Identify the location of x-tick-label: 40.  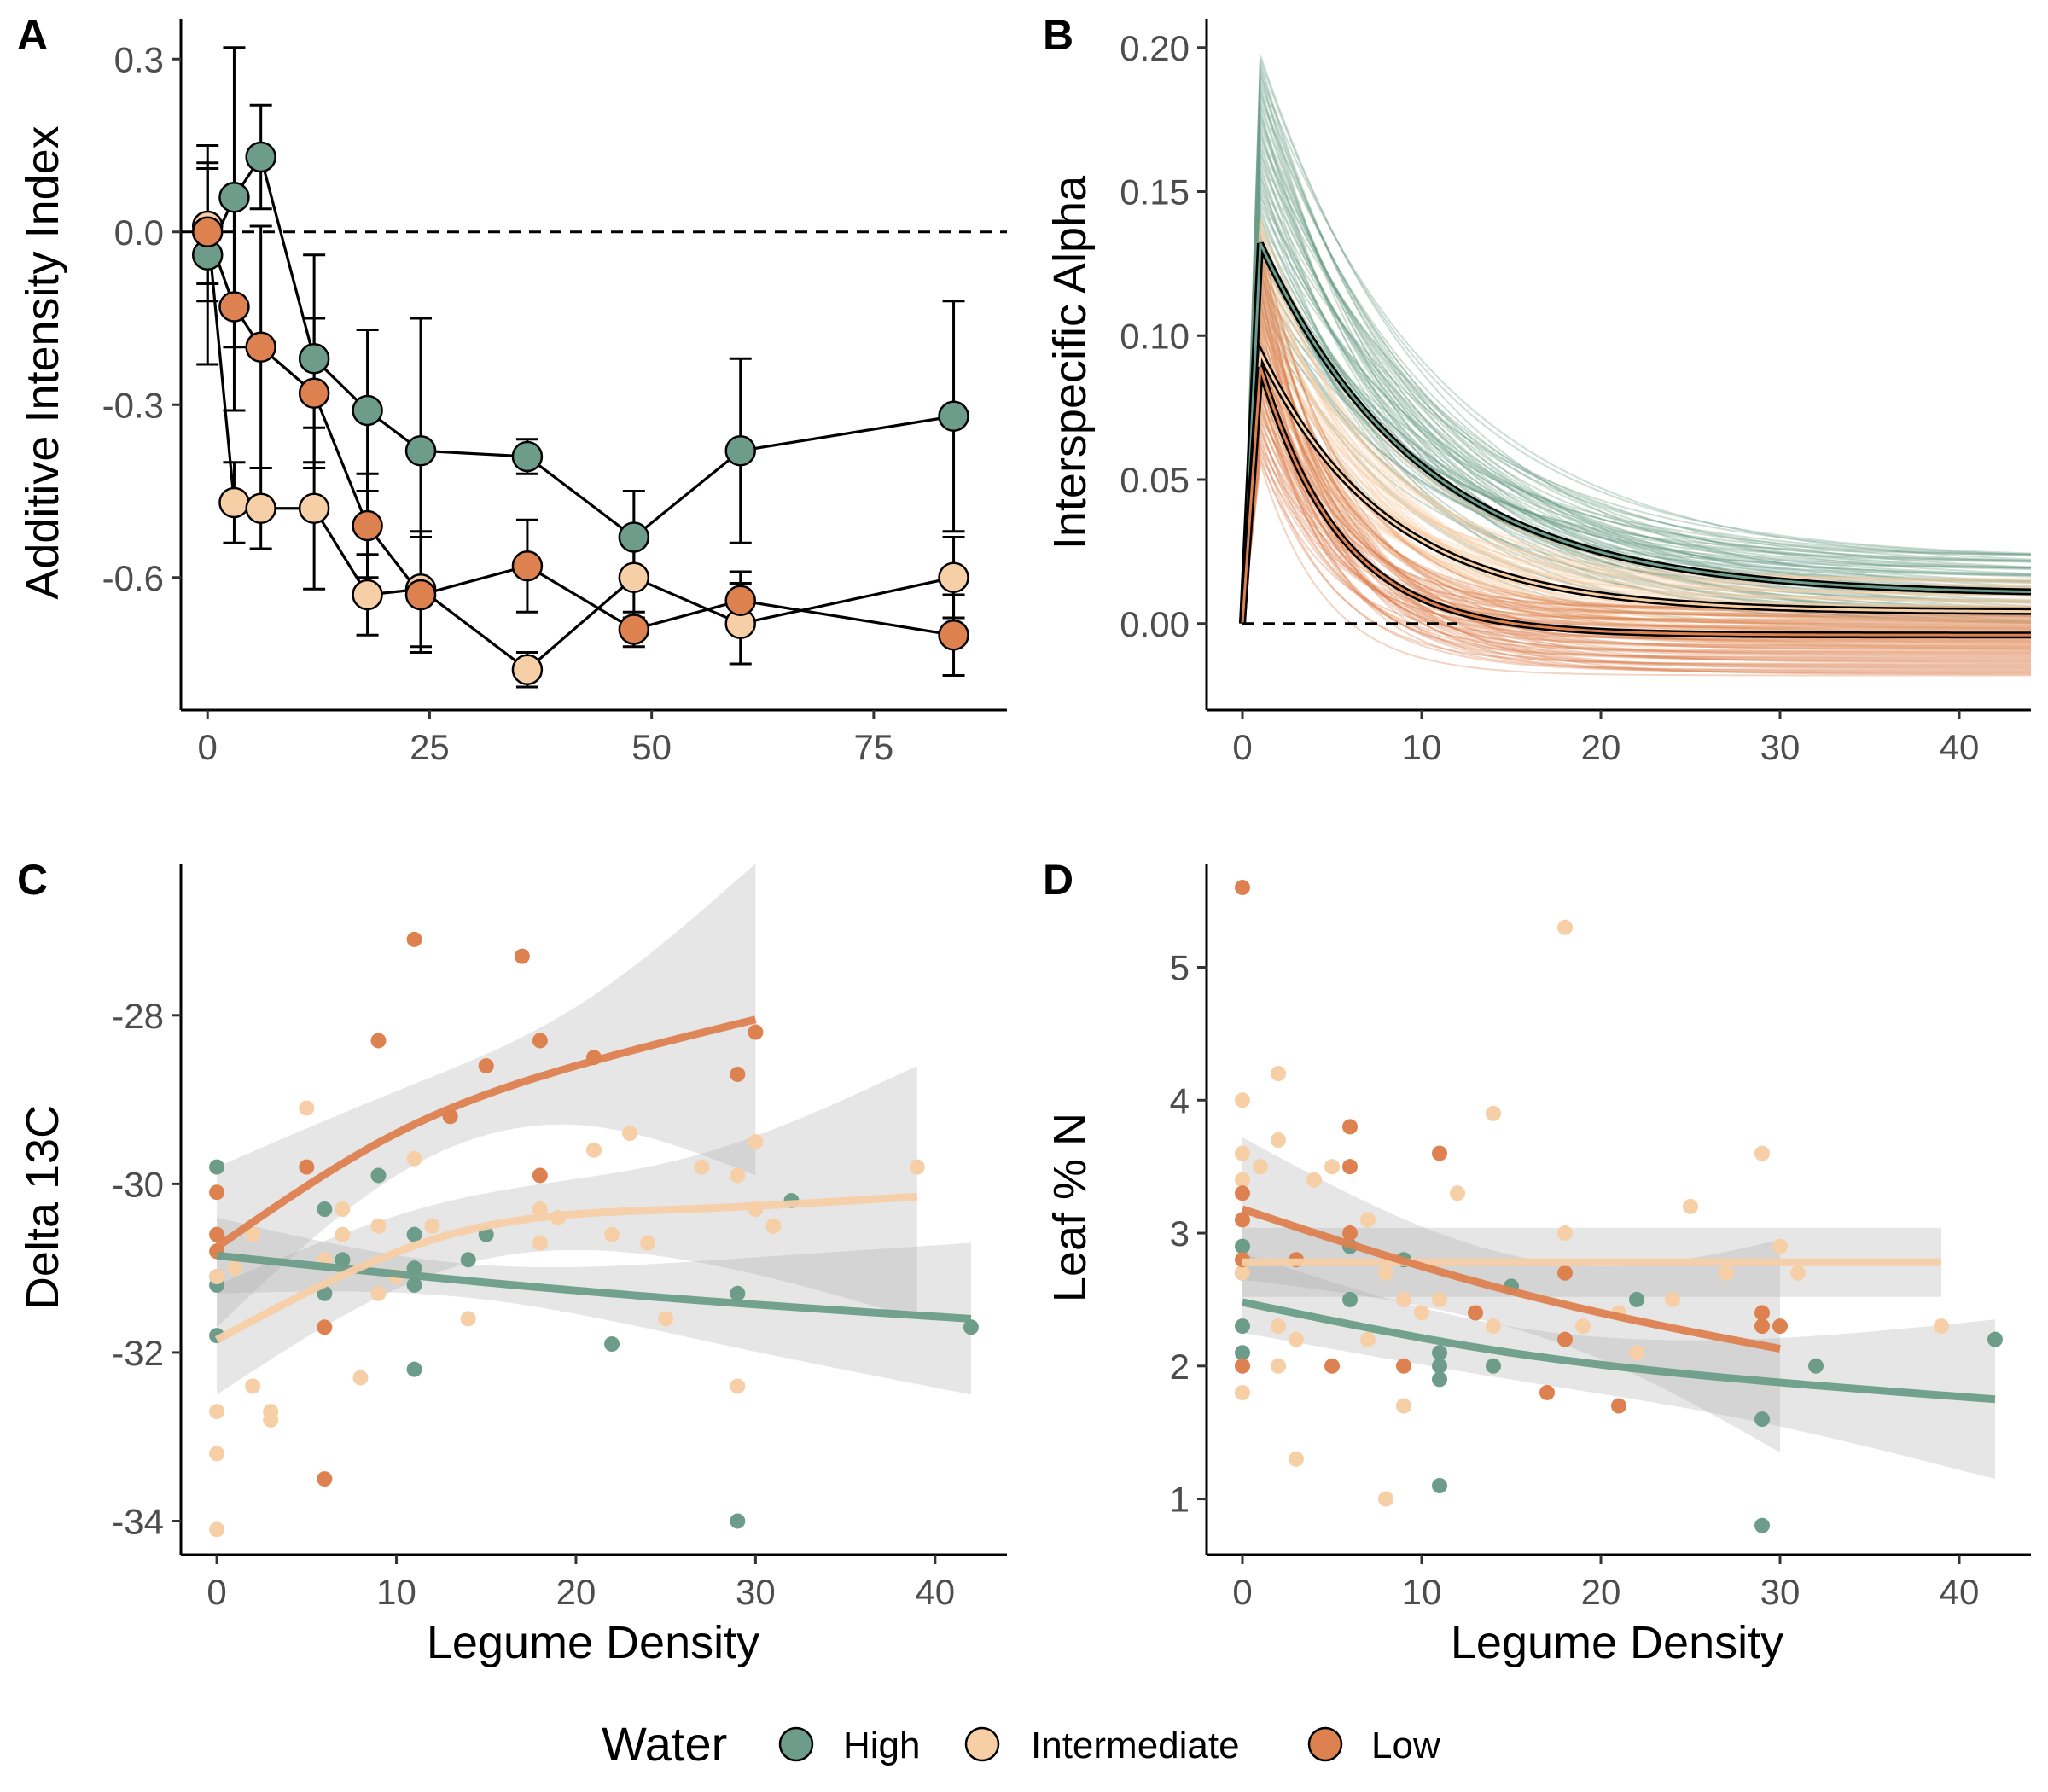
(1960, 747).